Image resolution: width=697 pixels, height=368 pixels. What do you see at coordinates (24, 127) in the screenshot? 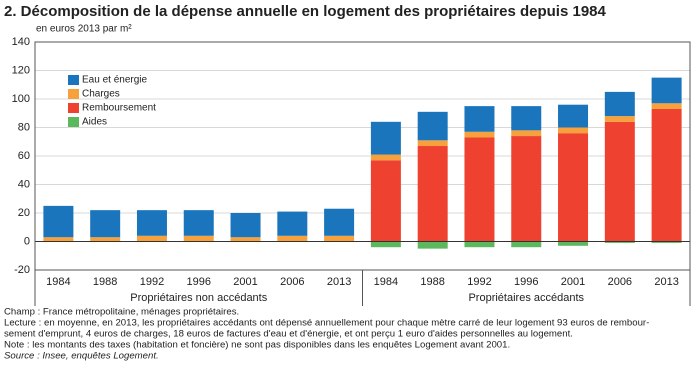
I see `y-tick-label: 80` at bounding box center [24, 127].